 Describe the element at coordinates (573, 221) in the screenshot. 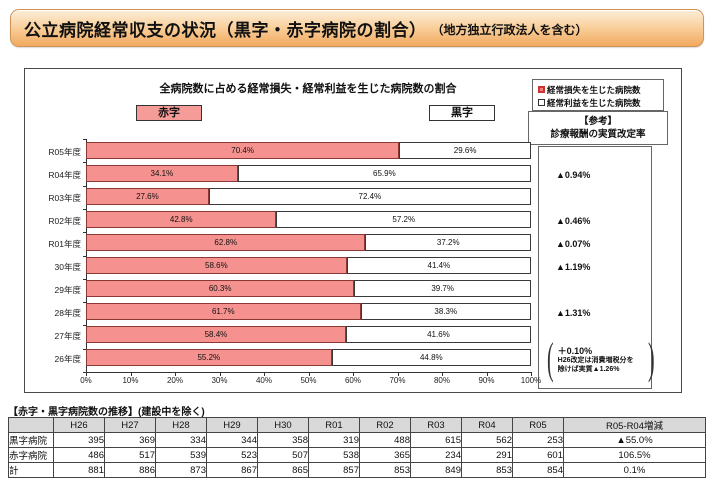

I see `reference-value: ▲0.46%` at that location.